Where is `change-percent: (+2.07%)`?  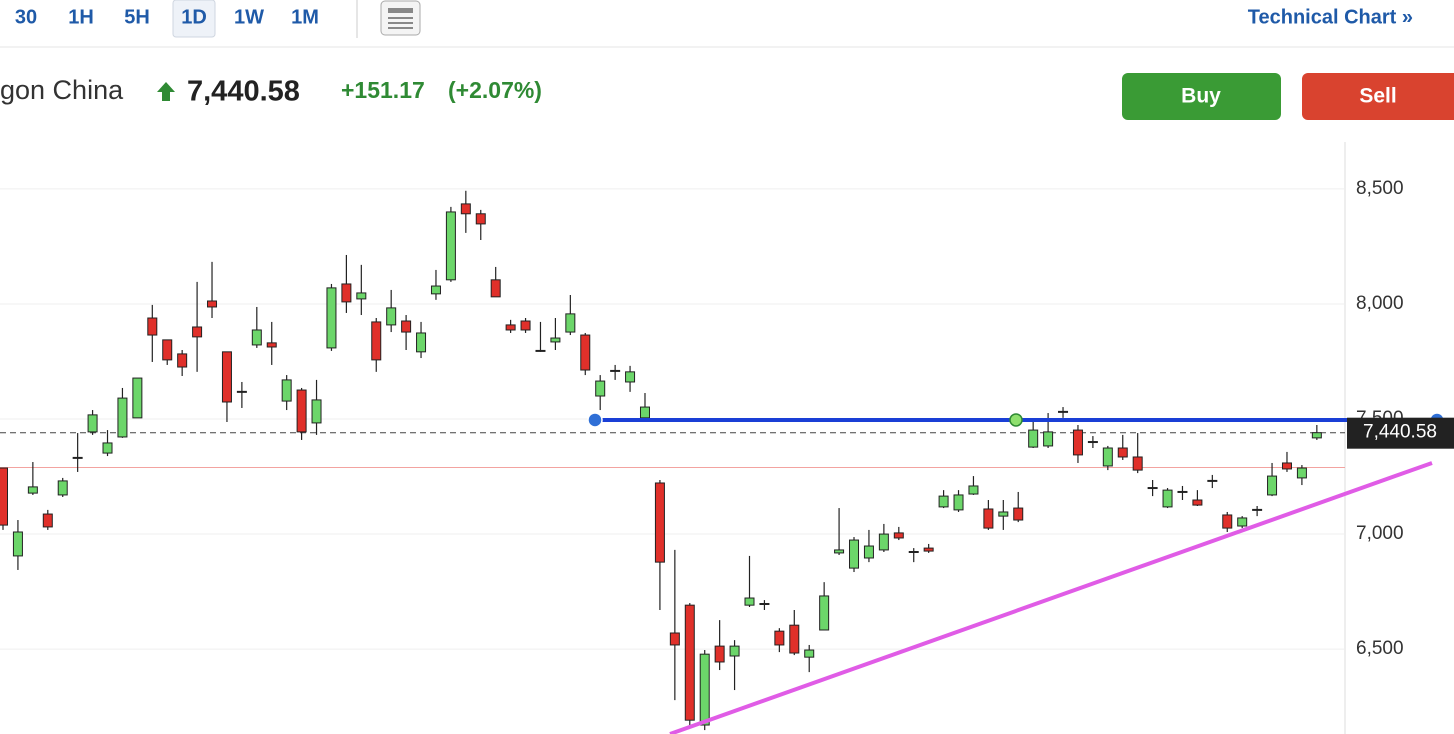 change-percent: (+2.07%) is located at coordinates (495, 90).